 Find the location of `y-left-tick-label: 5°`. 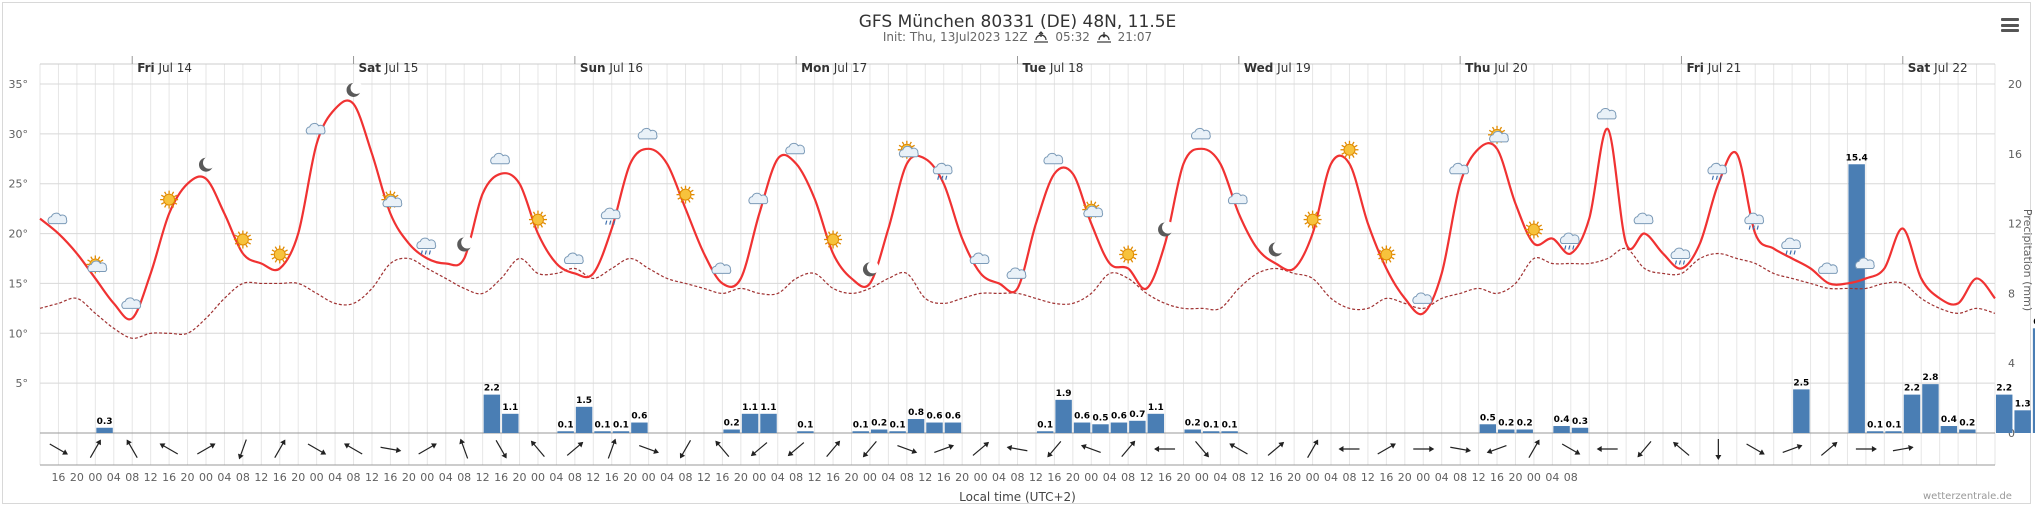

y-left-tick-label: 5° is located at coordinates (22, 383).